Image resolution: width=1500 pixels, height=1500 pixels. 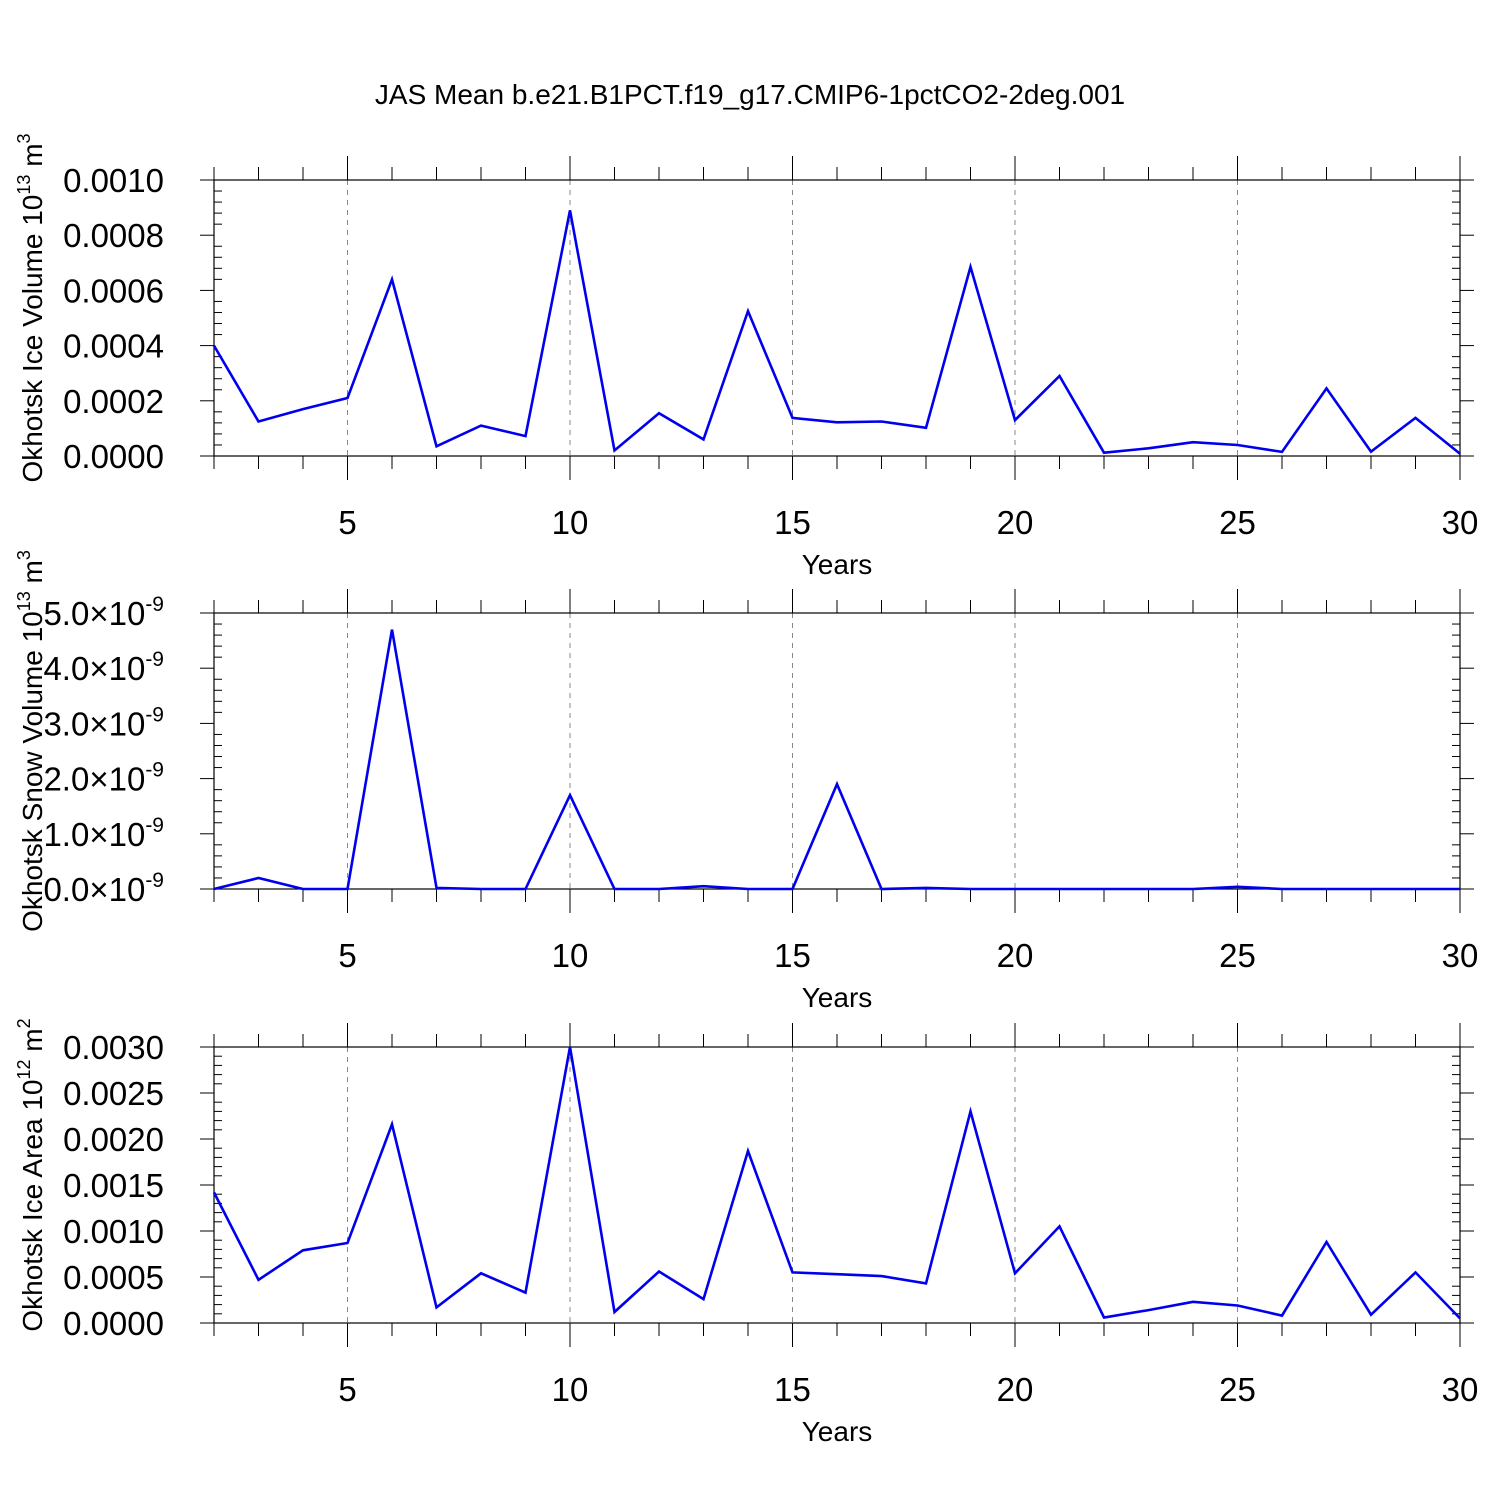 I want to click on y-tick-label: 2.0×10⁻⁹, so click(x=103, y=778).